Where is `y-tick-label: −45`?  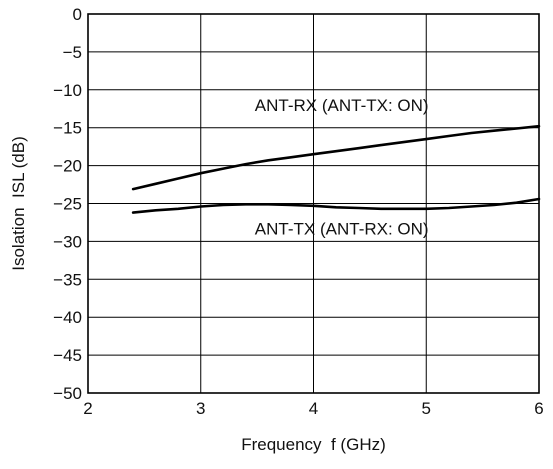 y-tick-label: −45 is located at coordinates (67, 355).